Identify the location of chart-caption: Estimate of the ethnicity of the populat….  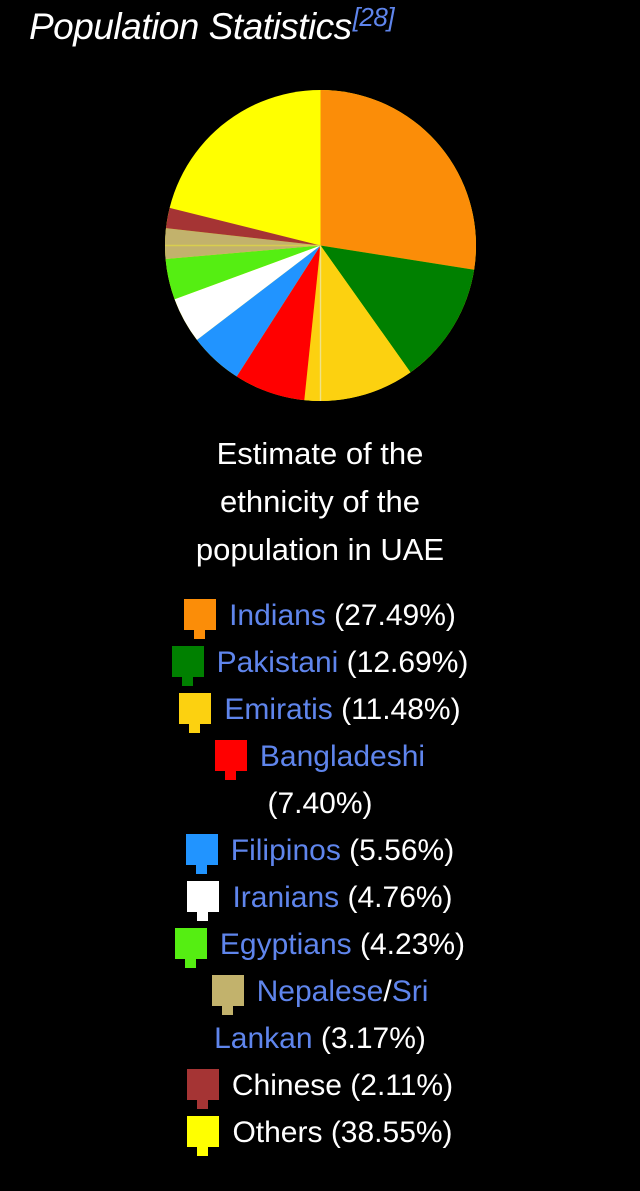
(320, 501).